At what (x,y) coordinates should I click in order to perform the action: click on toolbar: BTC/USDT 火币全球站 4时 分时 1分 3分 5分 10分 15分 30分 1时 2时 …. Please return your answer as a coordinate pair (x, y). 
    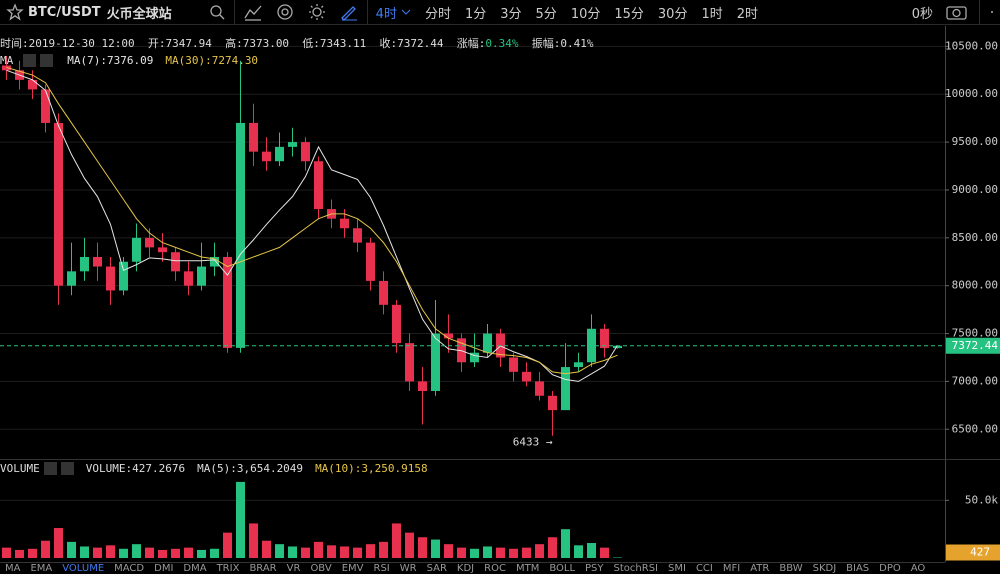
    Looking at the image, I should click on (500, 12).